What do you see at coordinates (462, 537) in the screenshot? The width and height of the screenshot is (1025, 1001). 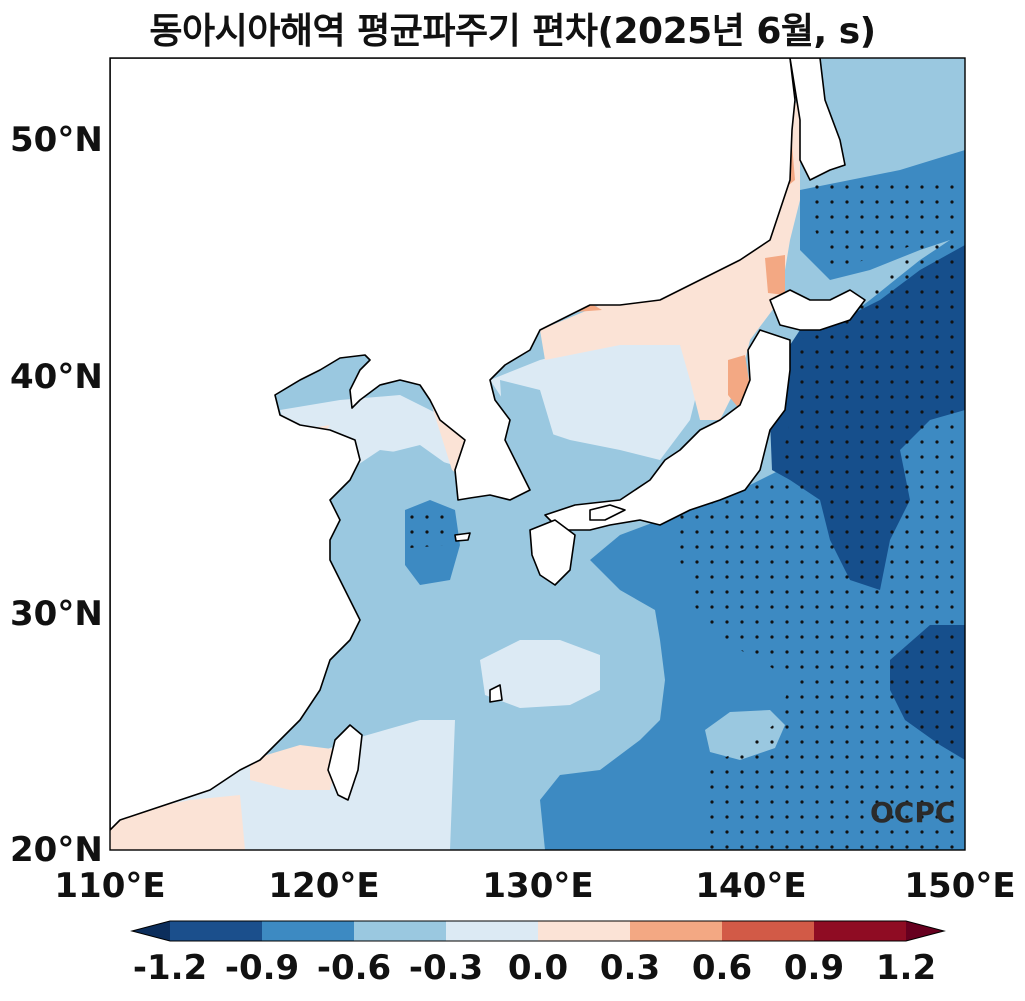 I see `land-jeju` at bounding box center [462, 537].